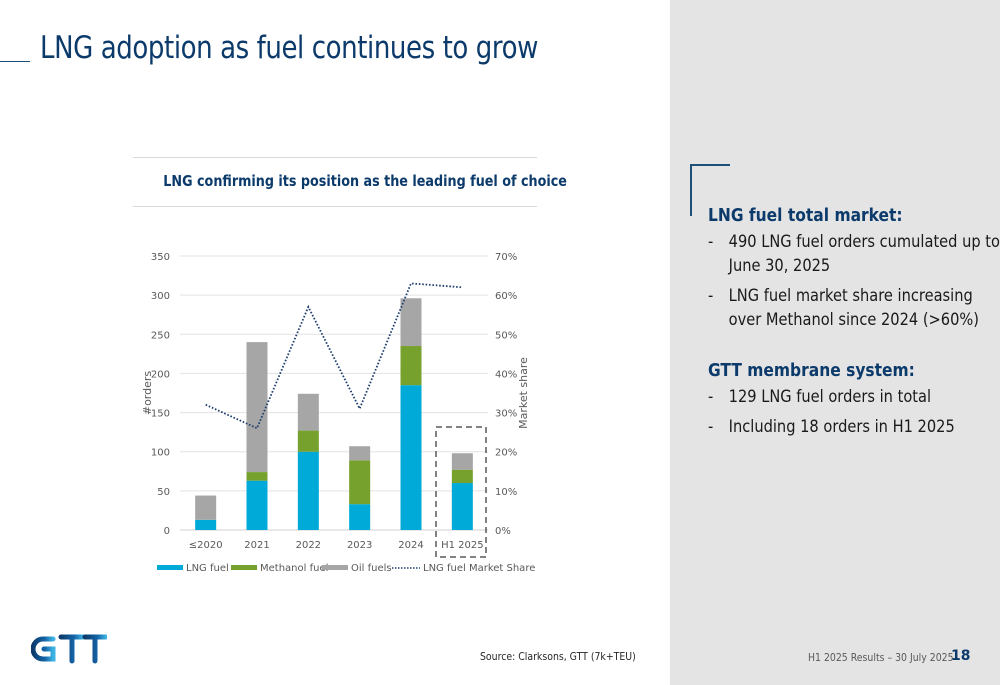 Image resolution: width=1000 pixels, height=685 pixels. I want to click on y-right-tick-label: 60%, so click(506, 296).